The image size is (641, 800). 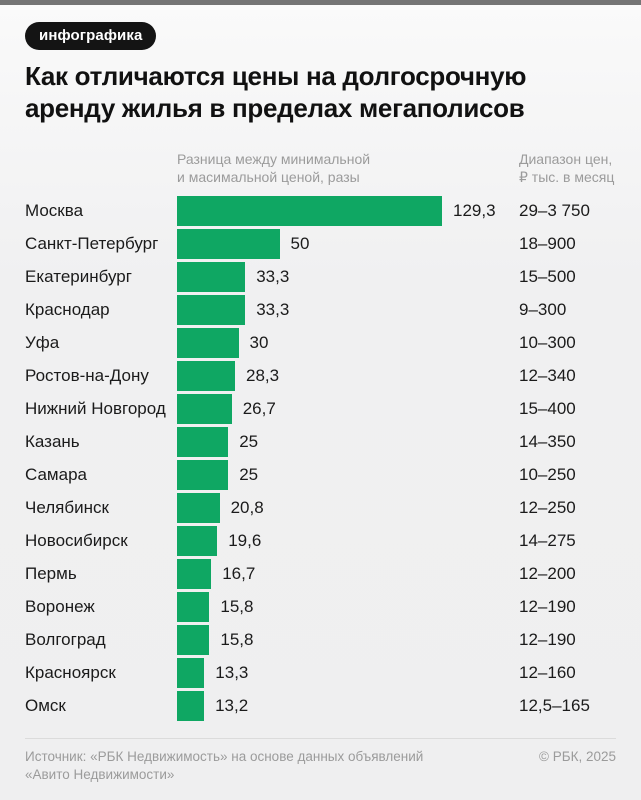 What do you see at coordinates (566, 159) in the screenshot?
I see `range-column-header-line-1: Диапазон цен,` at bounding box center [566, 159].